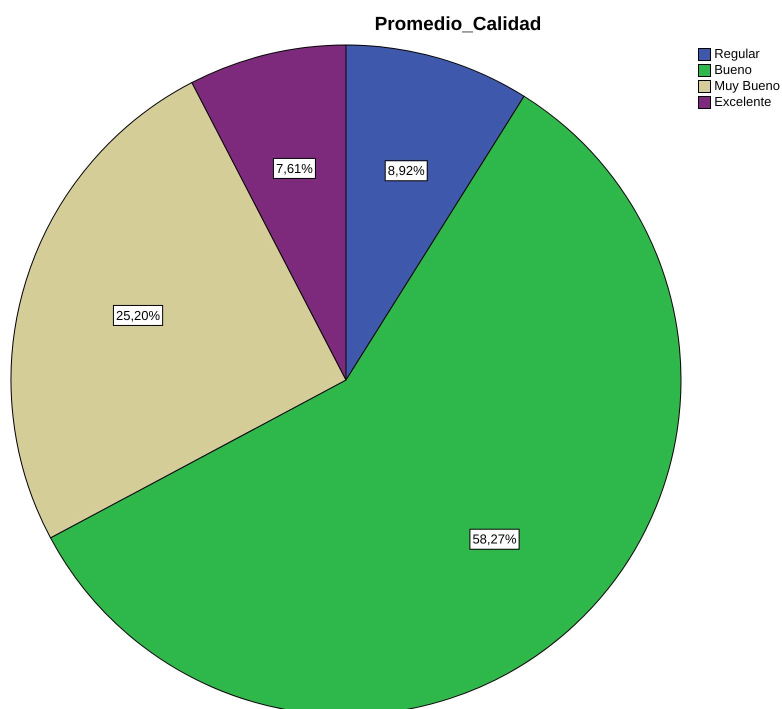 The width and height of the screenshot is (782, 709). Describe the element at coordinates (458, 25) in the screenshot. I see `chart-title: Promedio_Calidad` at that location.